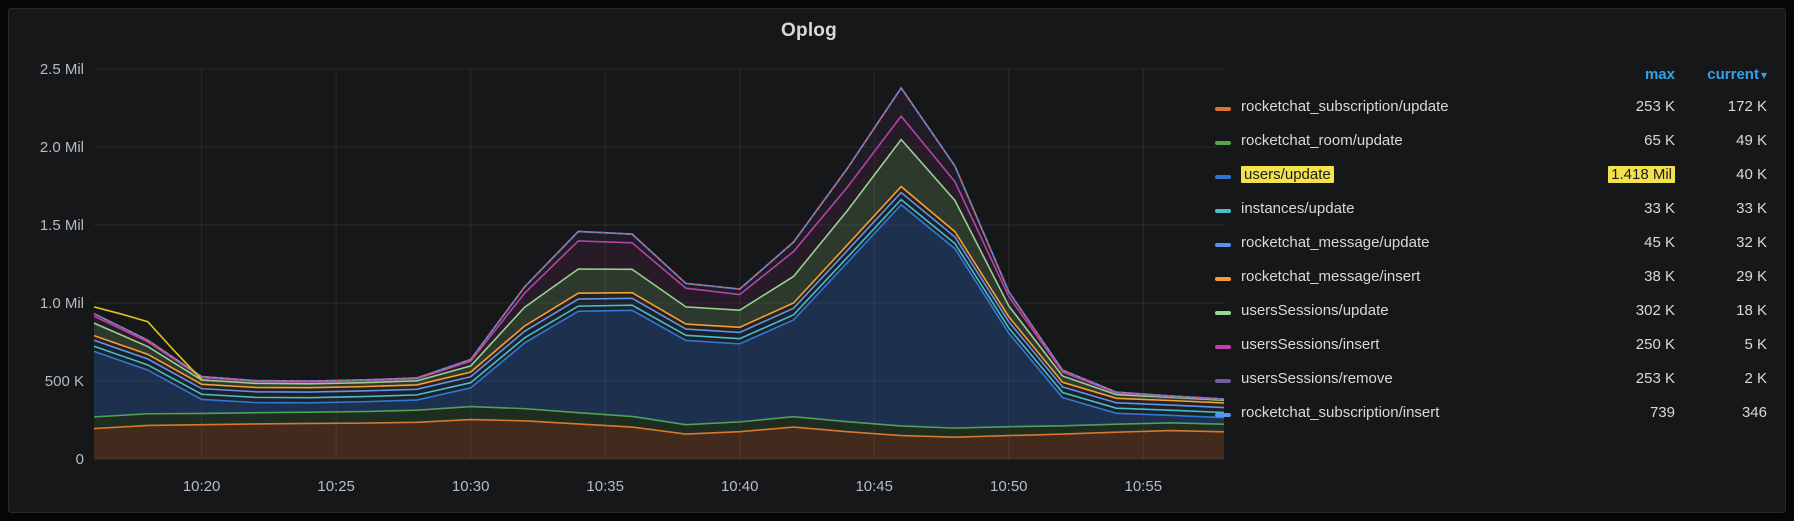 The image size is (1794, 521). I want to click on legend-row: rocketchat_subscription/update 253 K 172 K, so click(1491, 106).